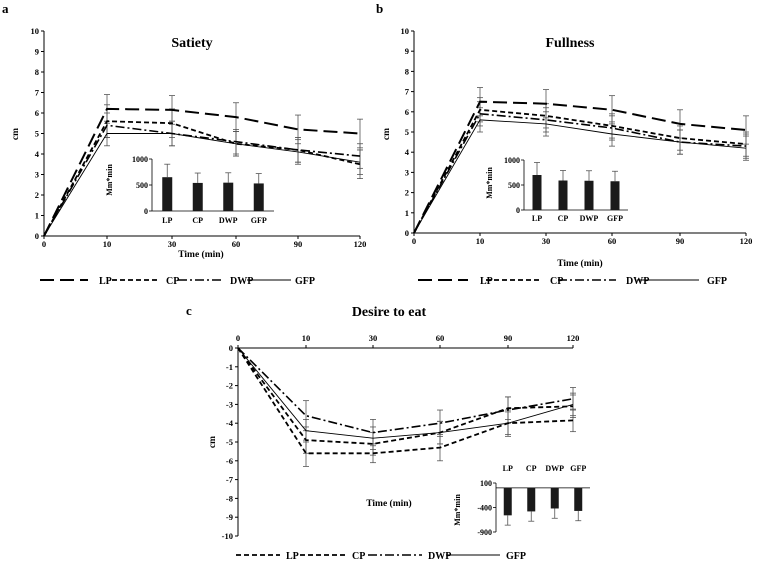 The width and height of the screenshot is (762, 564). I want to click on c-y-tick-label: -1, so click(229, 367).